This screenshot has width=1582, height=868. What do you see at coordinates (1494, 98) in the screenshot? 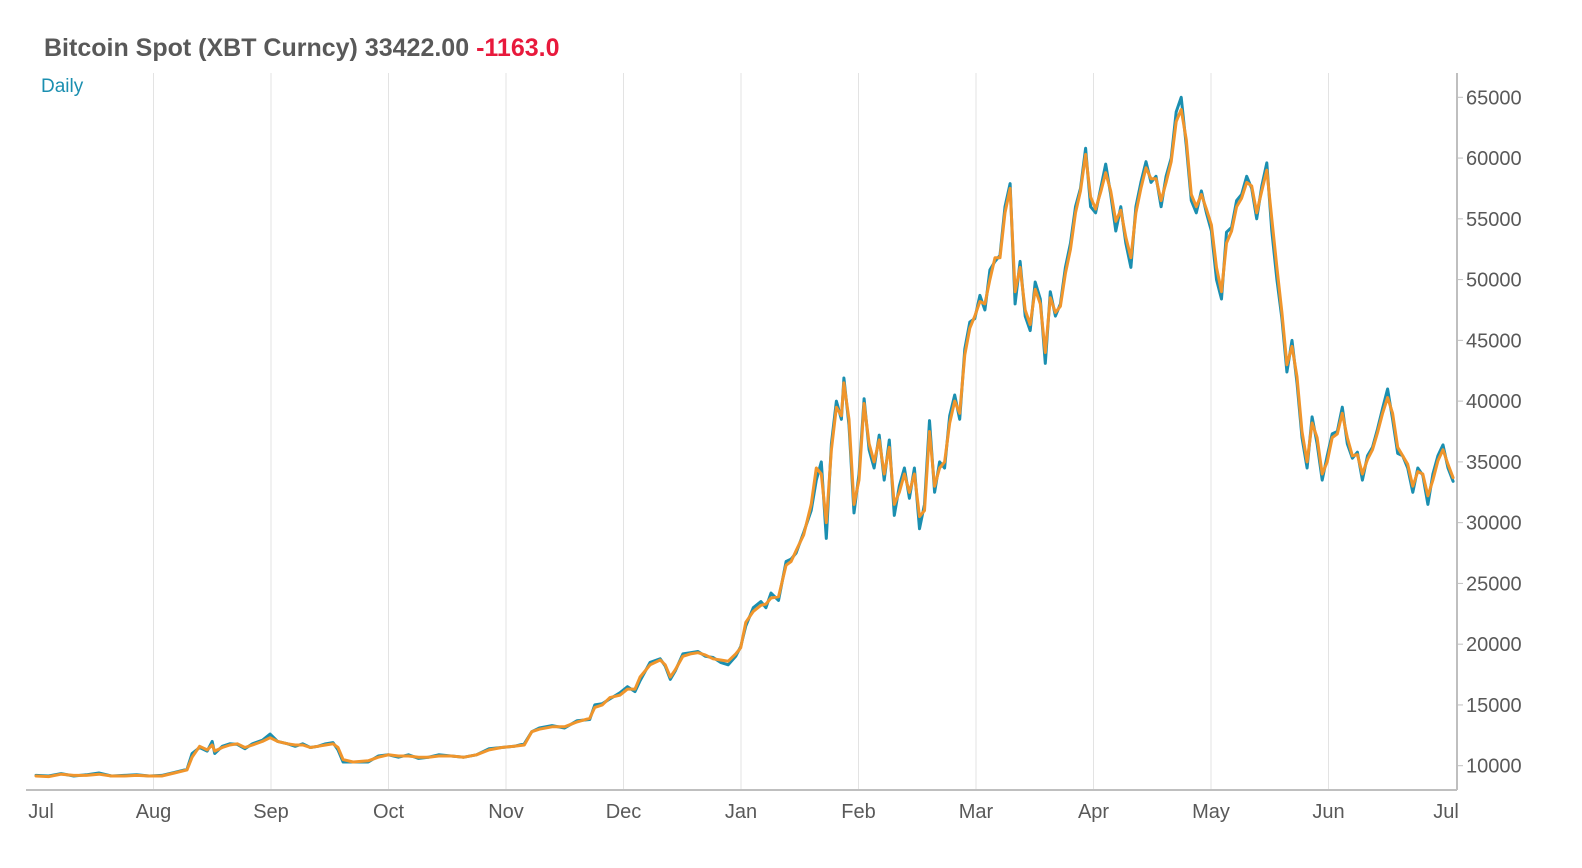
I see `y-tick-label: 65000` at bounding box center [1494, 98].